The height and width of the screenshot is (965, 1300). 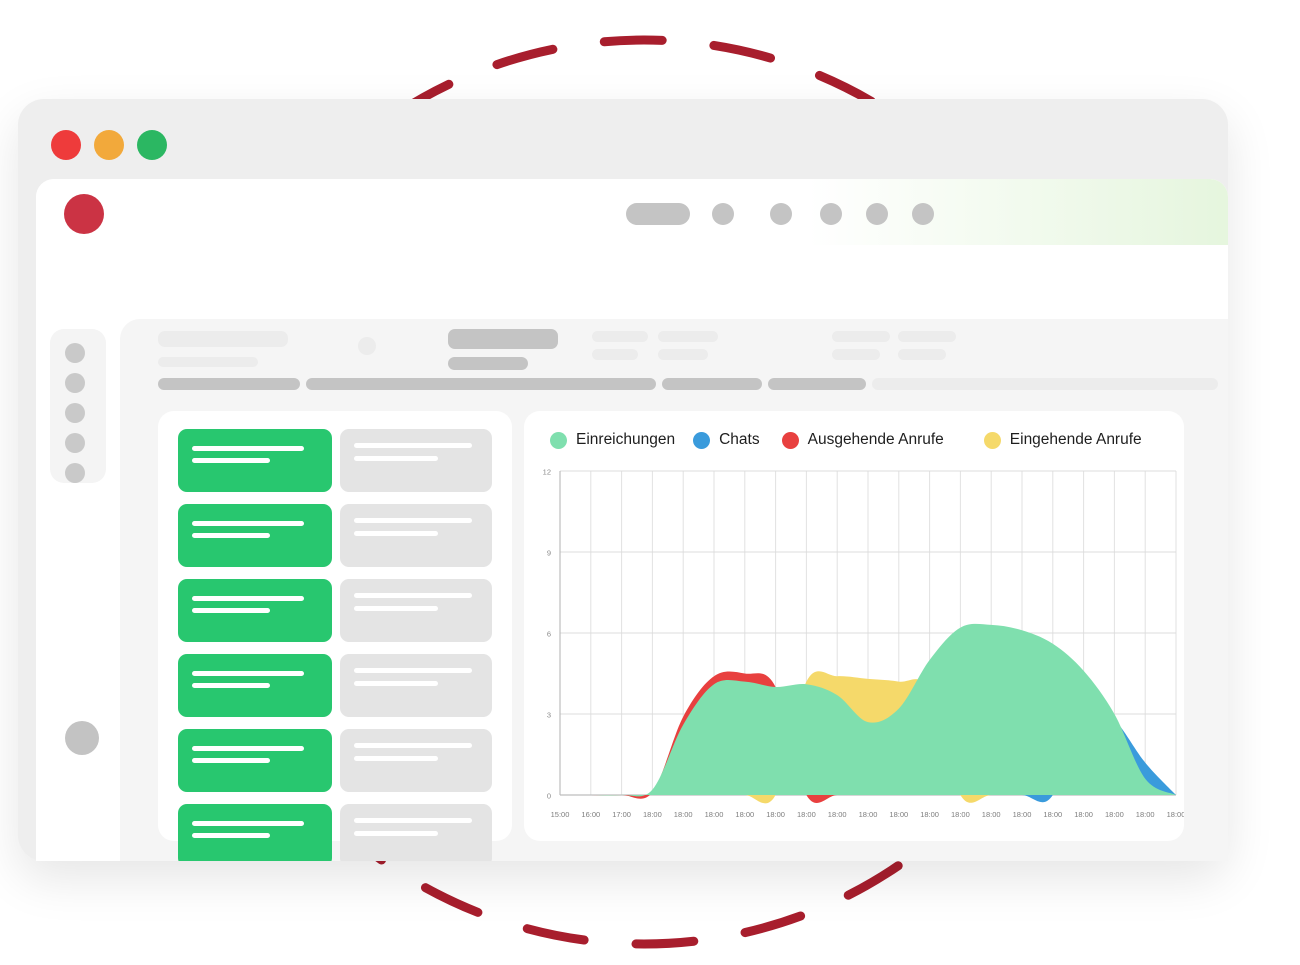 I want to click on task-row-4-secondary, so click(x=416, y=685).